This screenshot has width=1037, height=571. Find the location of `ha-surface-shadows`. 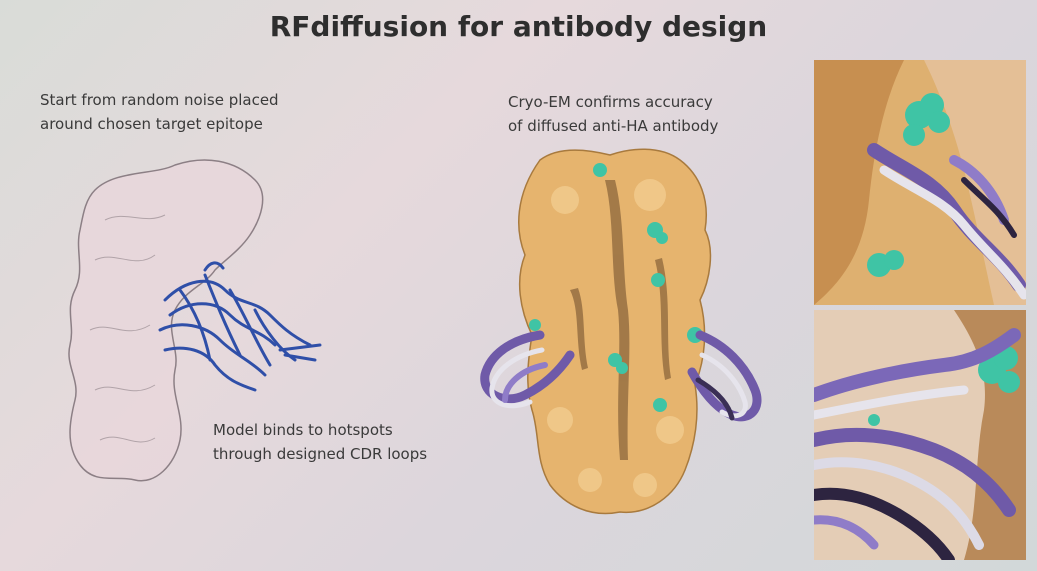

ha-surface-shadows is located at coordinates (620, 320).